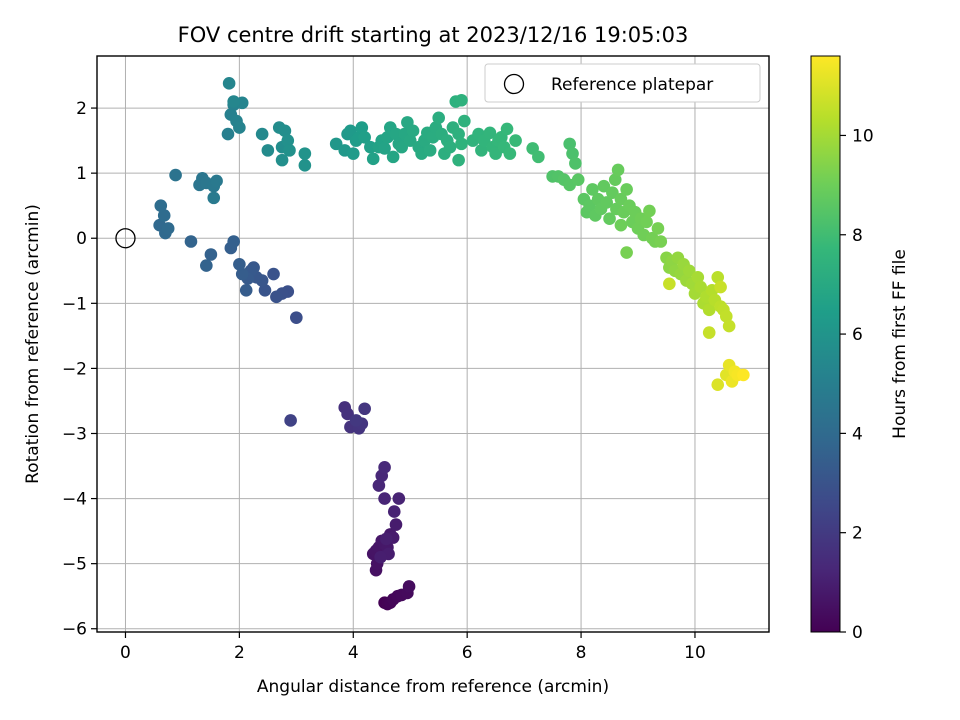 The width and height of the screenshot is (960, 720). What do you see at coordinates (74, 630) in the screenshot?
I see `y-tick-label: −6` at bounding box center [74, 630].